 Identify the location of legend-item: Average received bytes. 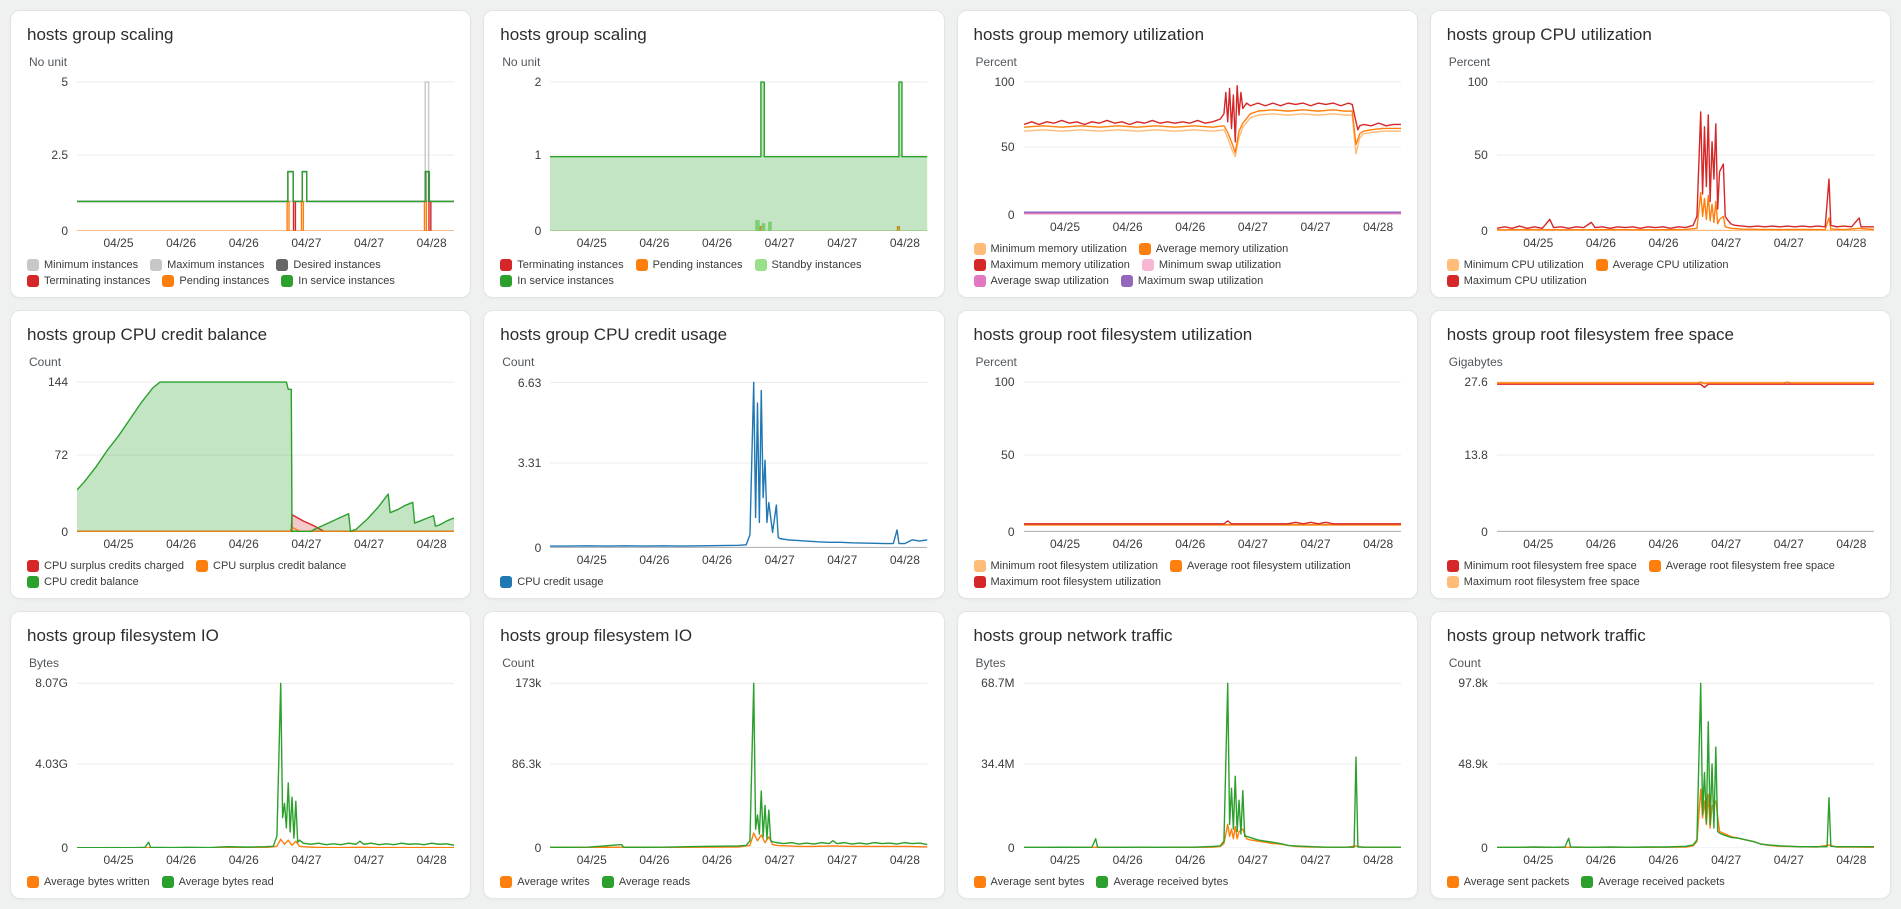
(1162, 882).